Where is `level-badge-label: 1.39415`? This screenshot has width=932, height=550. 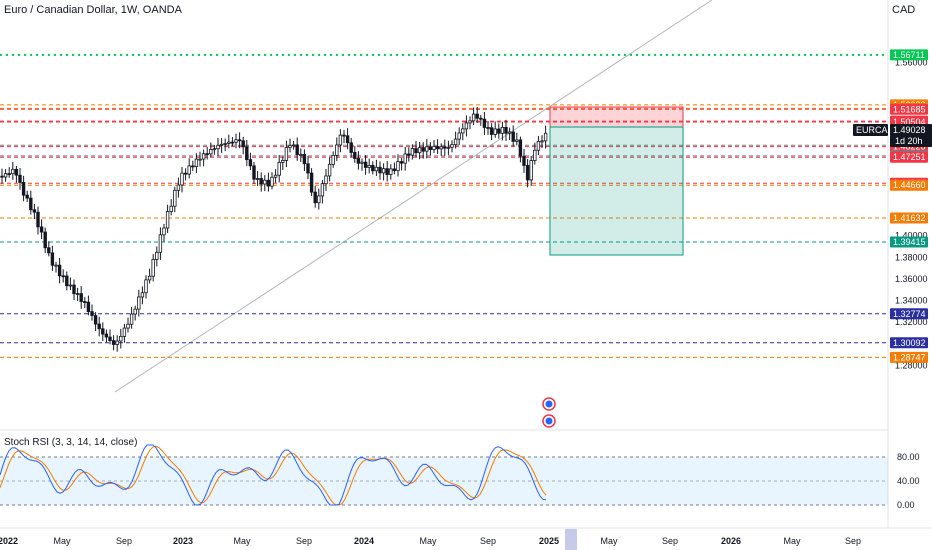
level-badge-label: 1.39415 is located at coordinates (909, 242).